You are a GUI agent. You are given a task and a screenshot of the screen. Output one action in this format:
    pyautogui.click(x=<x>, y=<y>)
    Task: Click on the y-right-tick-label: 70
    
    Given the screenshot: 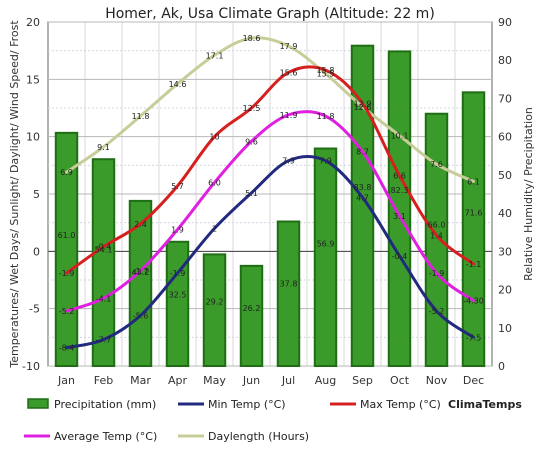 What is the action you would take?
    pyautogui.click(x=505, y=98)
    